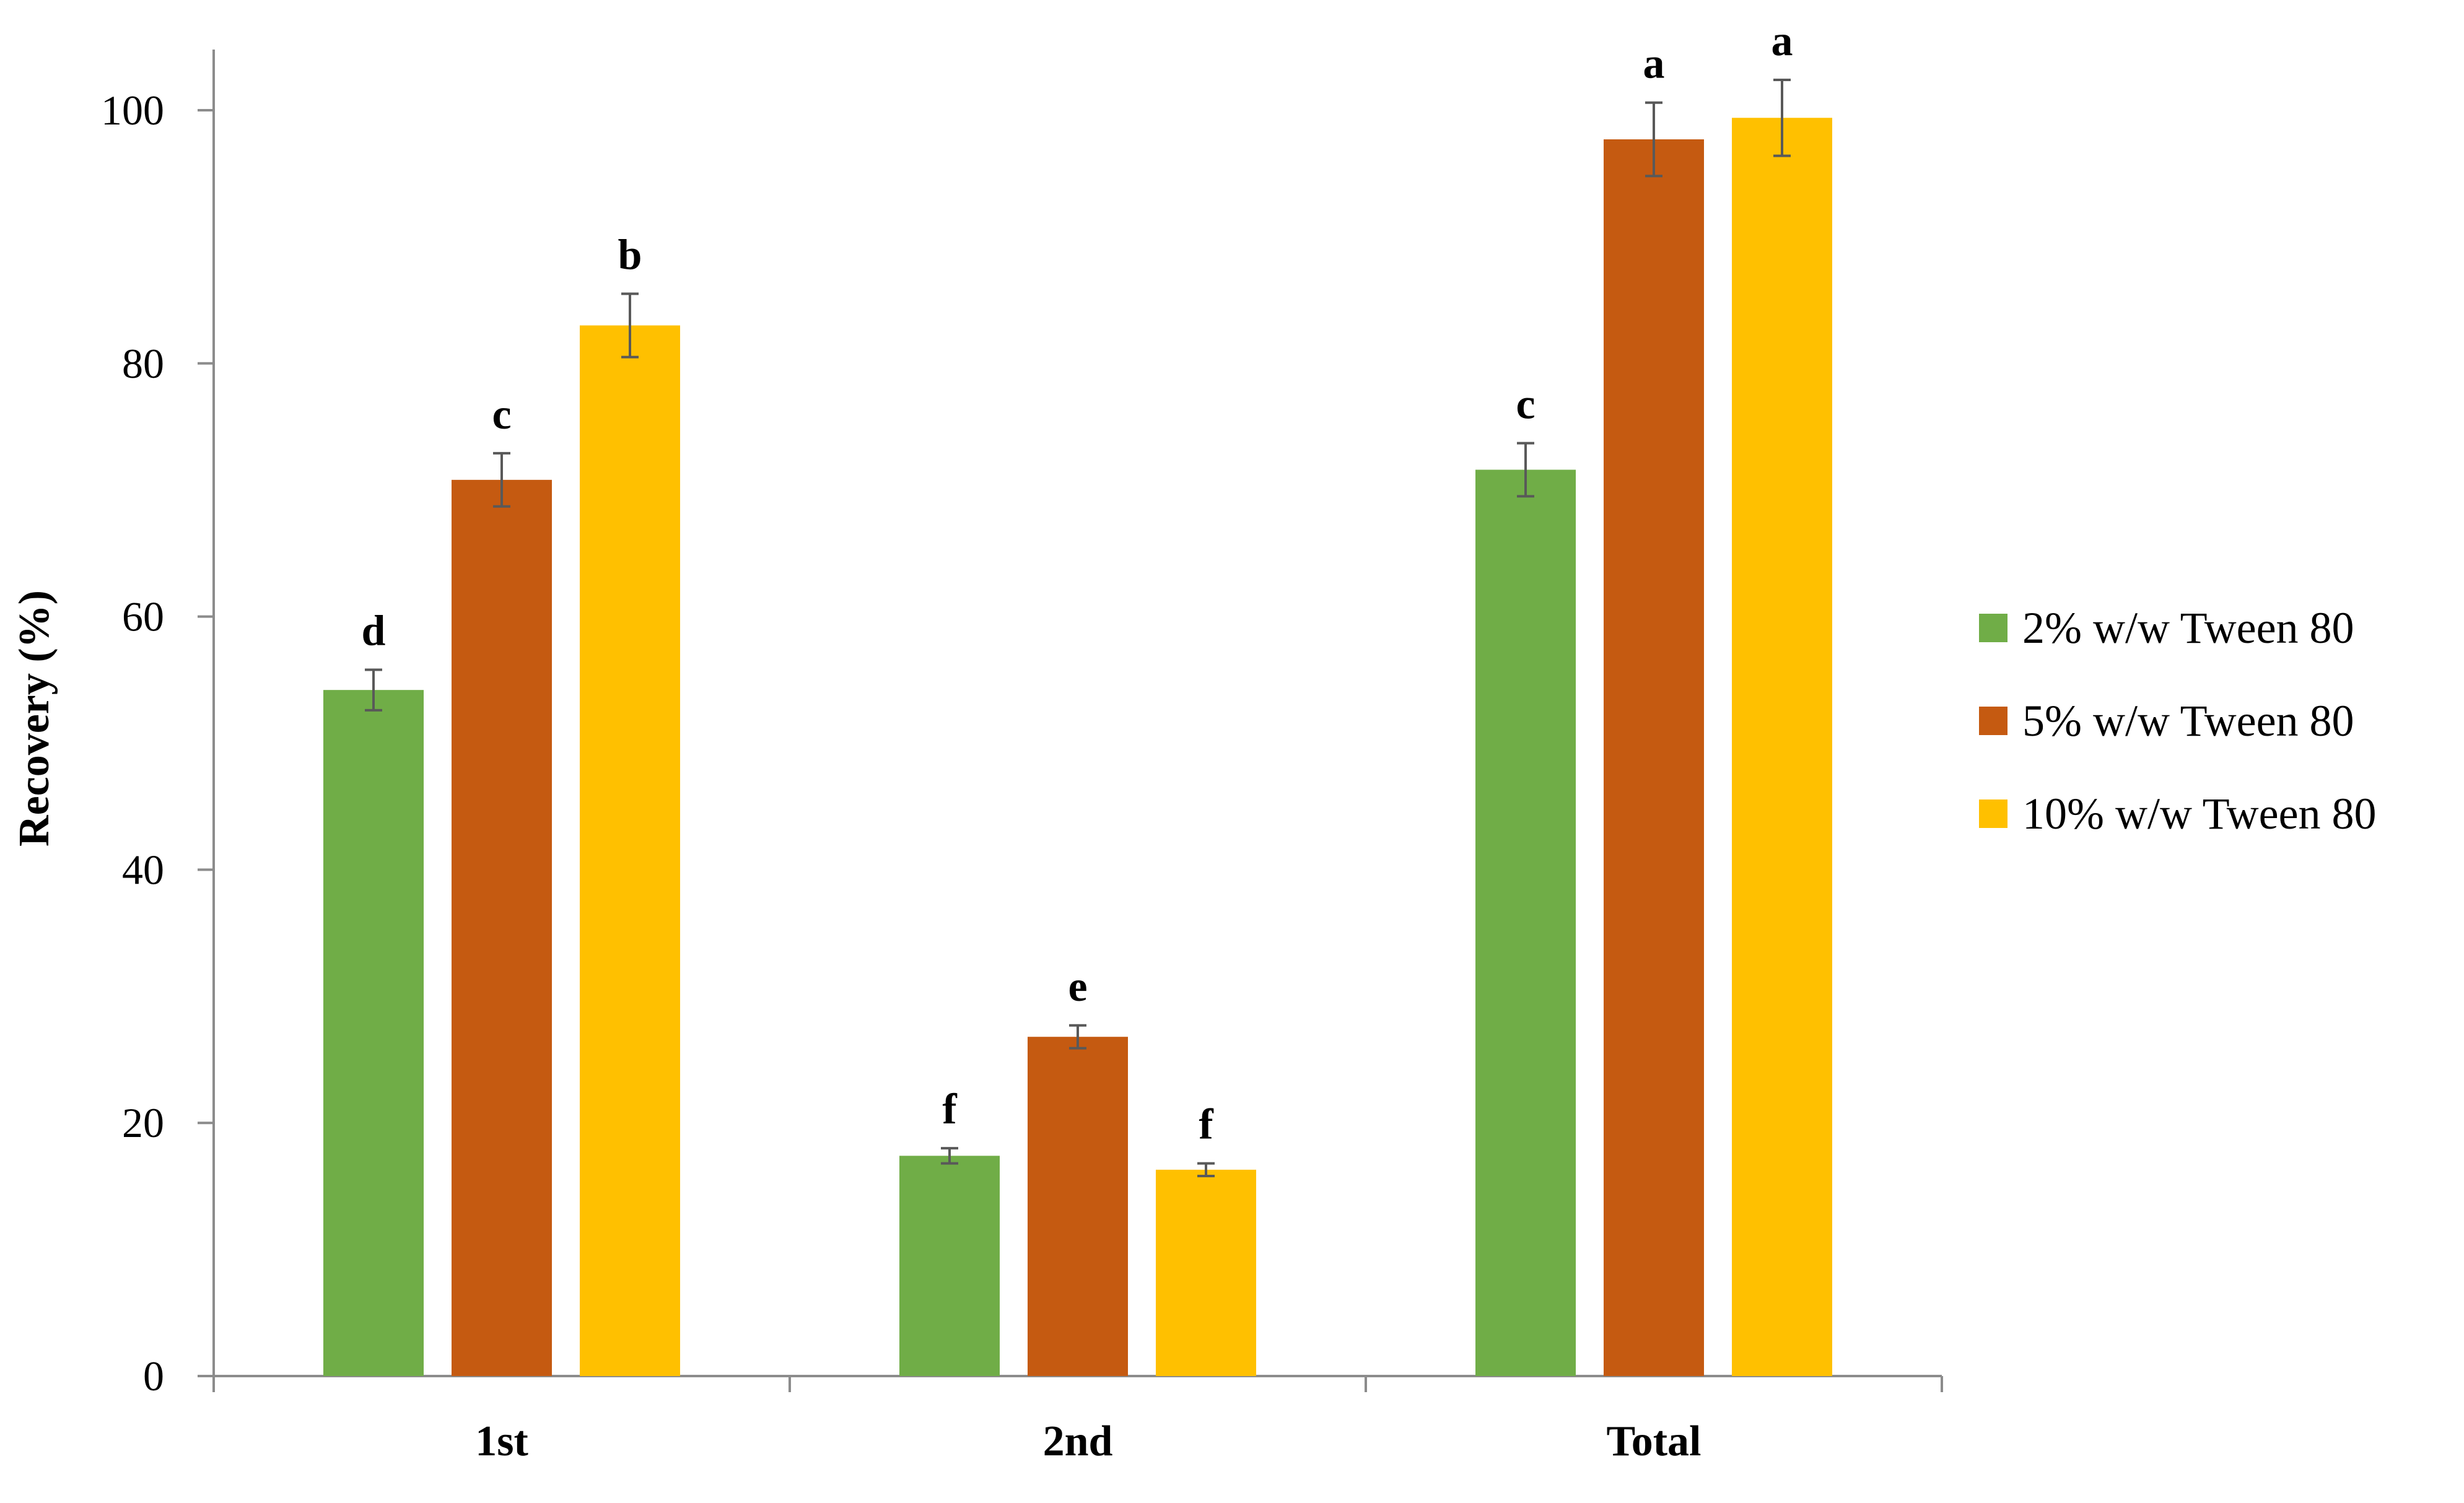 The width and height of the screenshot is (2464, 1503). What do you see at coordinates (374, 631) in the screenshot?
I see `significance-letter: d` at bounding box center [374, 631].